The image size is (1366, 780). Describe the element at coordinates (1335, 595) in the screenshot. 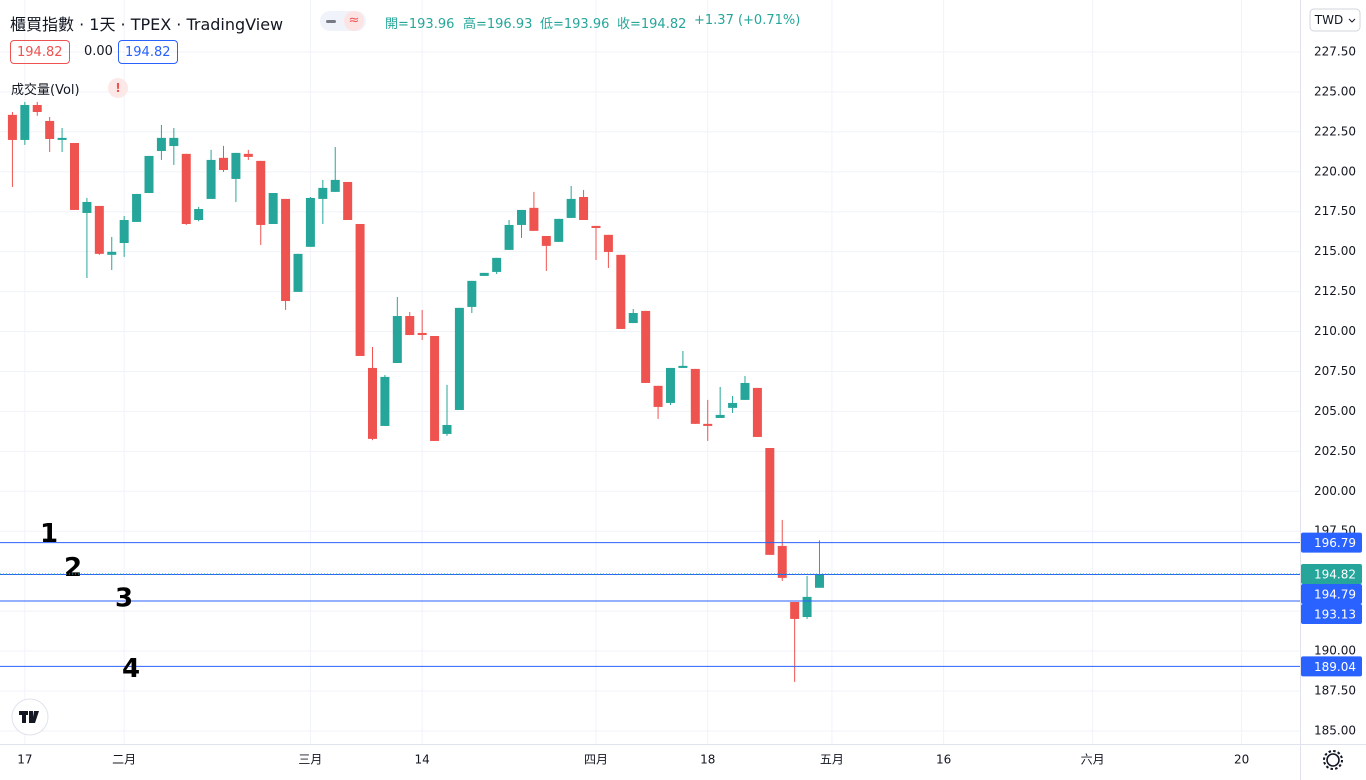

I see `price-tag-label: 194.79` at that location.